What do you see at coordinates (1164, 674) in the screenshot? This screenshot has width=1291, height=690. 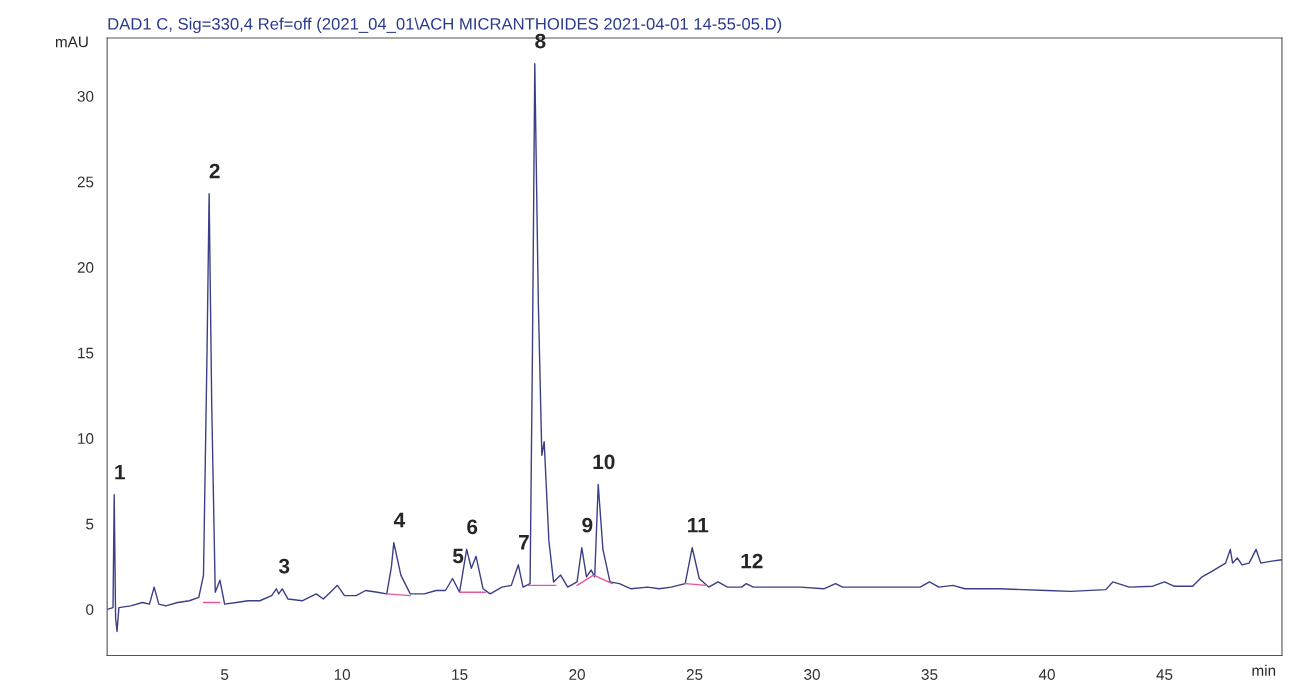 I see `x-tick-label: 45` at bounding box center [1164, 674].